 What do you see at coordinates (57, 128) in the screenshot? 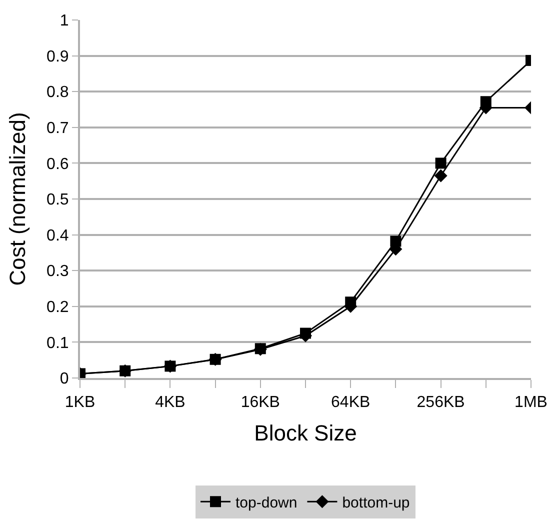
I see `y-tick-label: 0.7` at bounding box center [57, 128].